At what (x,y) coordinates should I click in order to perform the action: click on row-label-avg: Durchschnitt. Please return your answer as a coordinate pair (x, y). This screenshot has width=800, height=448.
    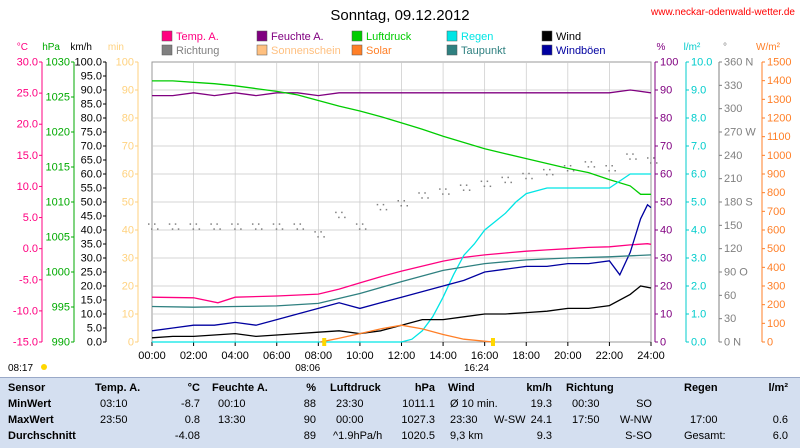
    Looking at the image, I should click on (42, 436).